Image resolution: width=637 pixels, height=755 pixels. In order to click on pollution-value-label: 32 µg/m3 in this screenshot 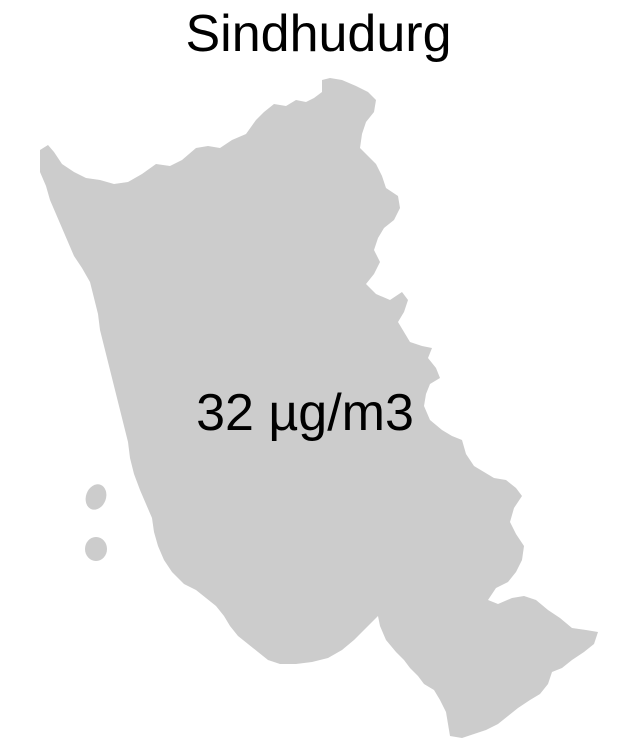, I will do `click(305, 413)`.